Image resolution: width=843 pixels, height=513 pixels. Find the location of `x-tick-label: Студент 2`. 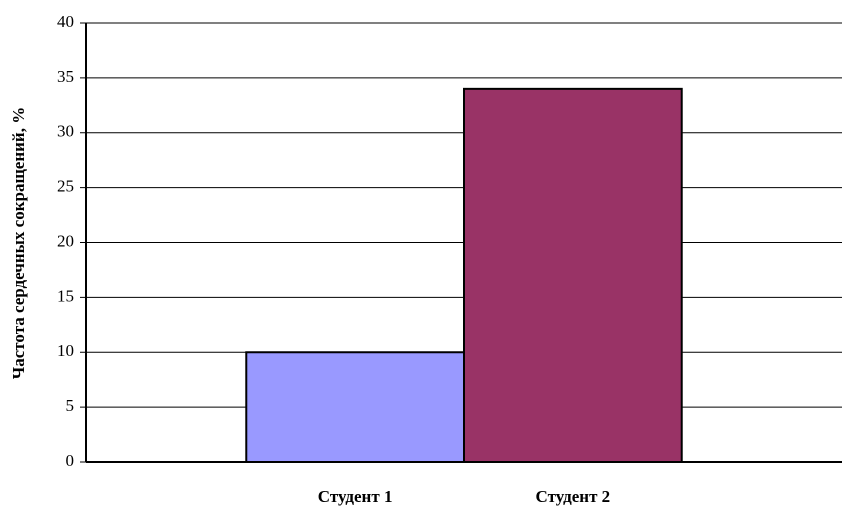

x-tick-label: Студент 2 is located at coordinates (573, 496).